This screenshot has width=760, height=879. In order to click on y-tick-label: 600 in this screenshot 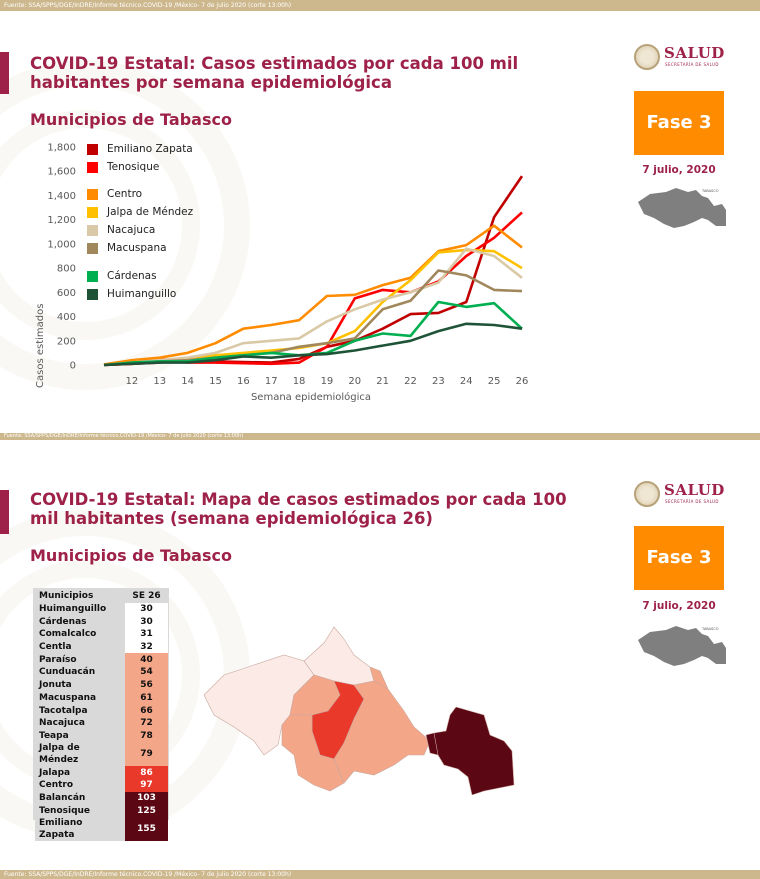, I will do `click(66, 293)`.